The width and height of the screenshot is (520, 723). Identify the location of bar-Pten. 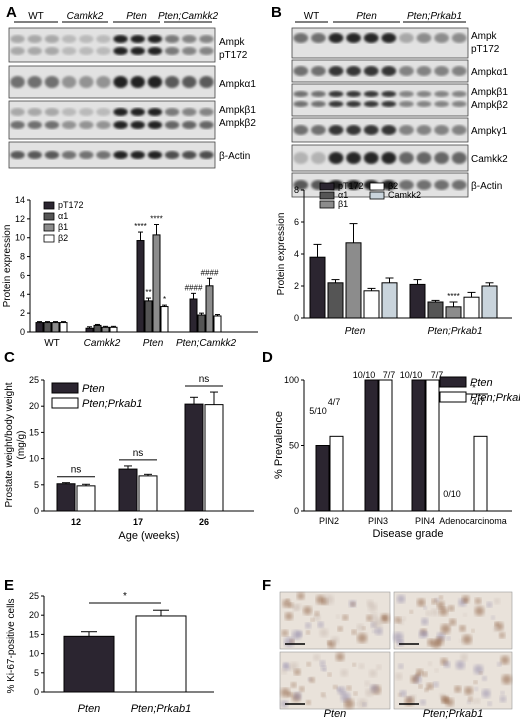
(322, 478).